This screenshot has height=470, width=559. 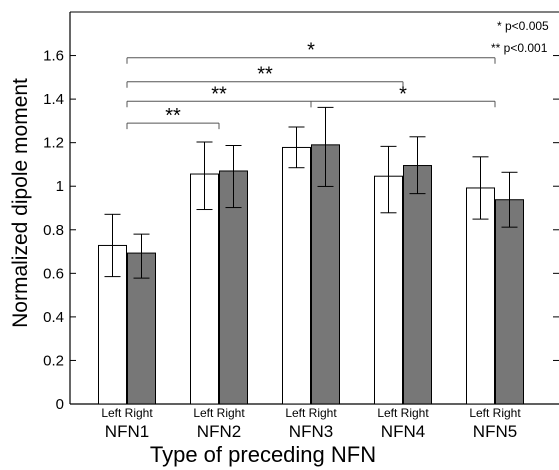 I want to click on y-tick-label: 0.4, so click(x=53, y=317).